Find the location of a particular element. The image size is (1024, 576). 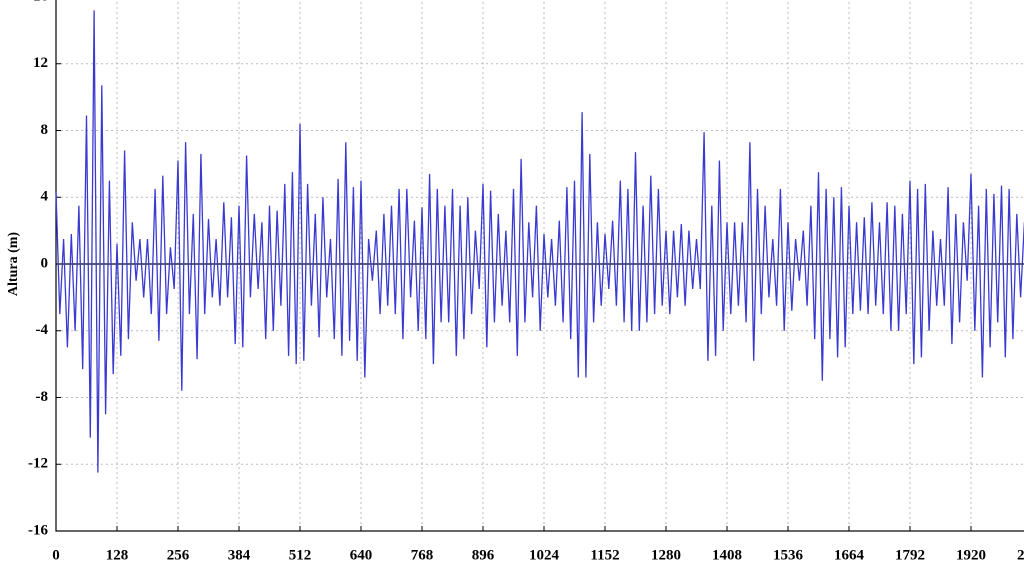

y-tick-label: -12 is located at coordinates (38, 464).